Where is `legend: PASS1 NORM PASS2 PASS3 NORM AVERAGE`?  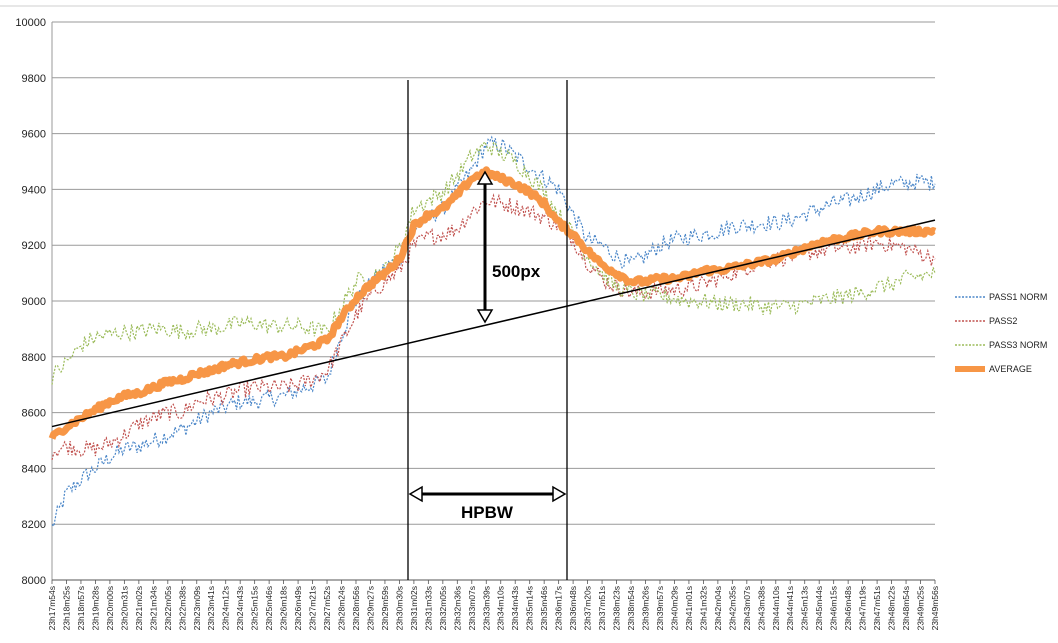
legend: PASS1 NORM PASS2 PASS3 NORM AVERAGE is located at coordinates (1001, 333).